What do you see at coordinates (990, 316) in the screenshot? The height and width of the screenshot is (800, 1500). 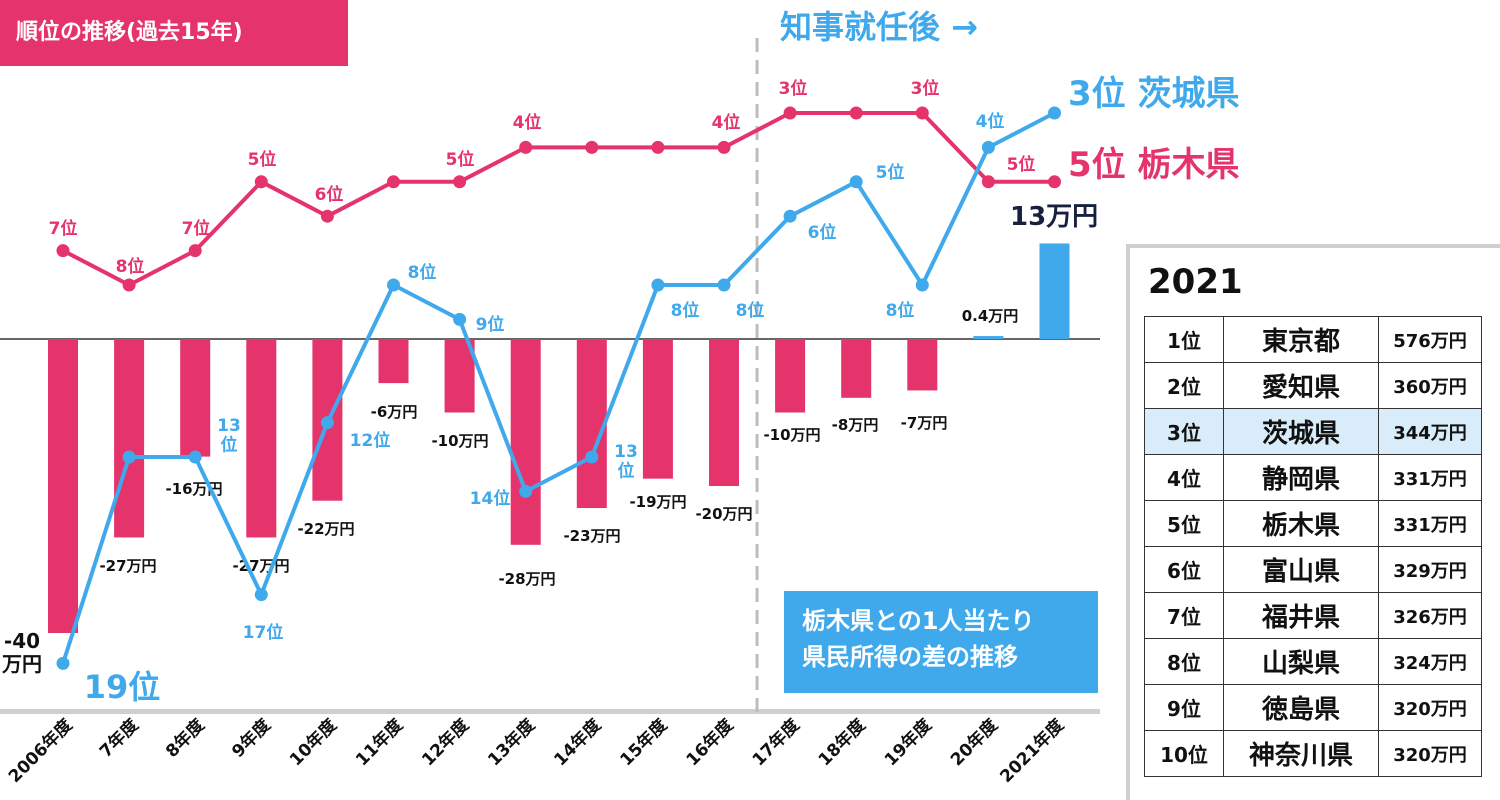 I see `gap-bar-label: 0.4万円` at bounding box center [990, 316].